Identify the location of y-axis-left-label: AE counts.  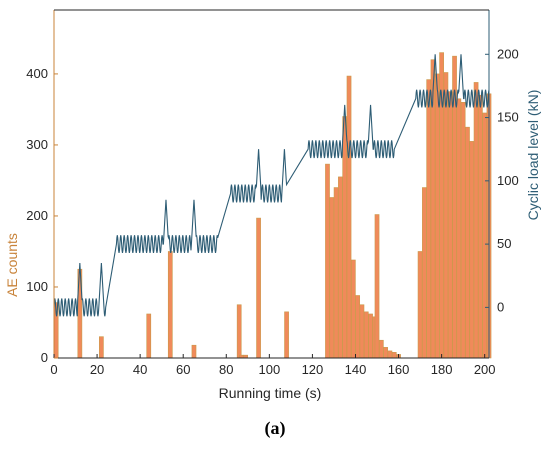
(12, 265).